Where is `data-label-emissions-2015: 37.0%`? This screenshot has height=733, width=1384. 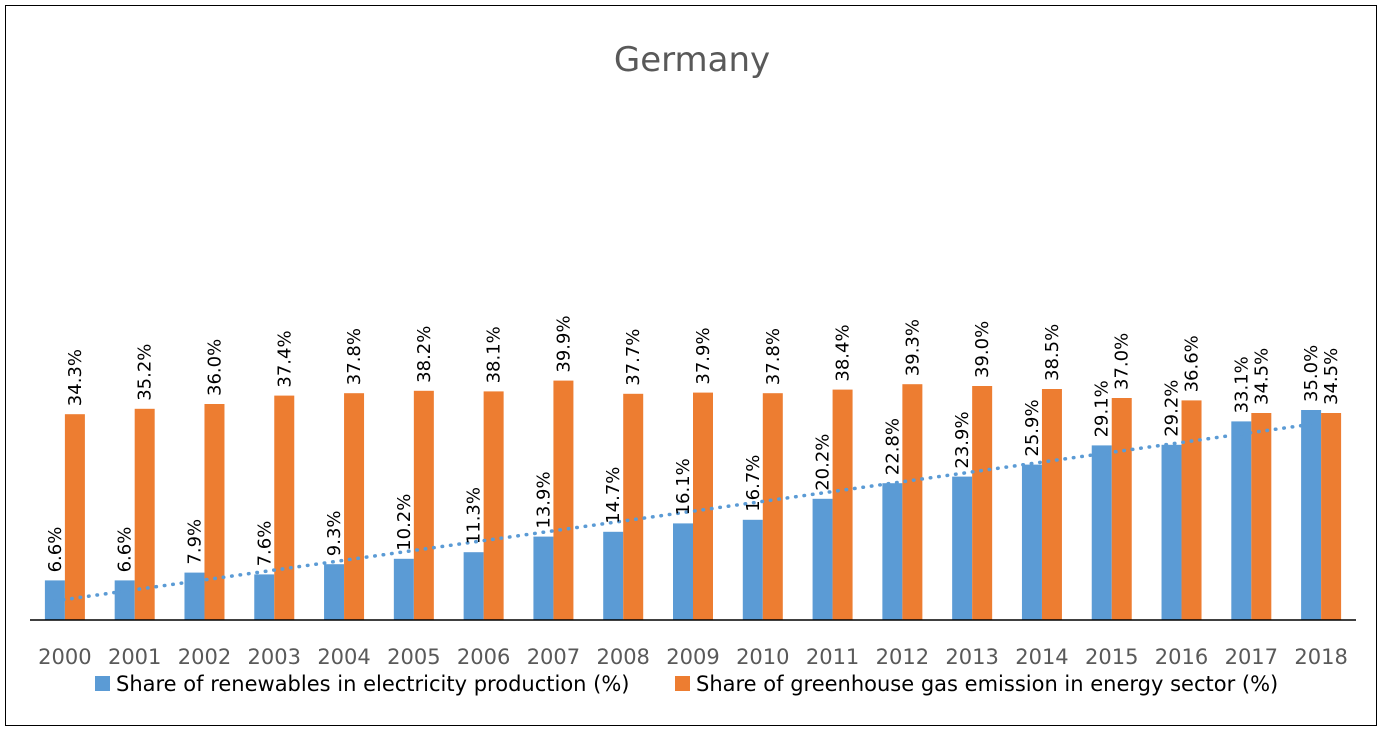
data-label-emissions-2015: 37.0% is located at coordinates (1122, 361).